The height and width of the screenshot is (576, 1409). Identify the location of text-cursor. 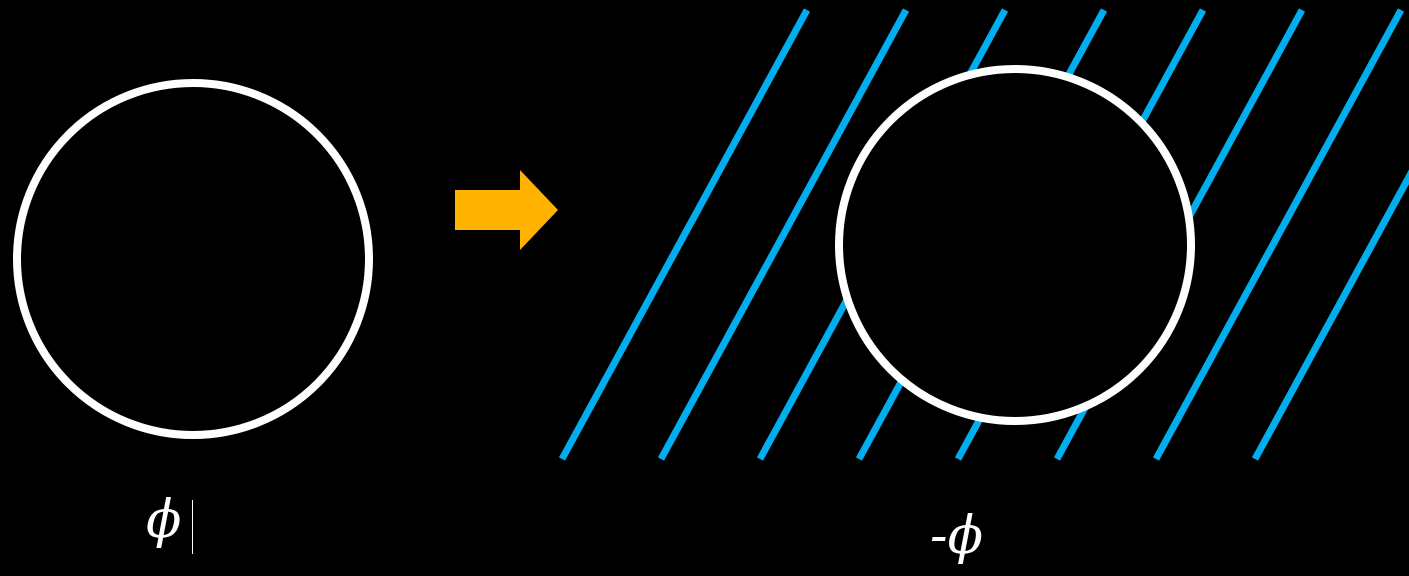
(192, 527).